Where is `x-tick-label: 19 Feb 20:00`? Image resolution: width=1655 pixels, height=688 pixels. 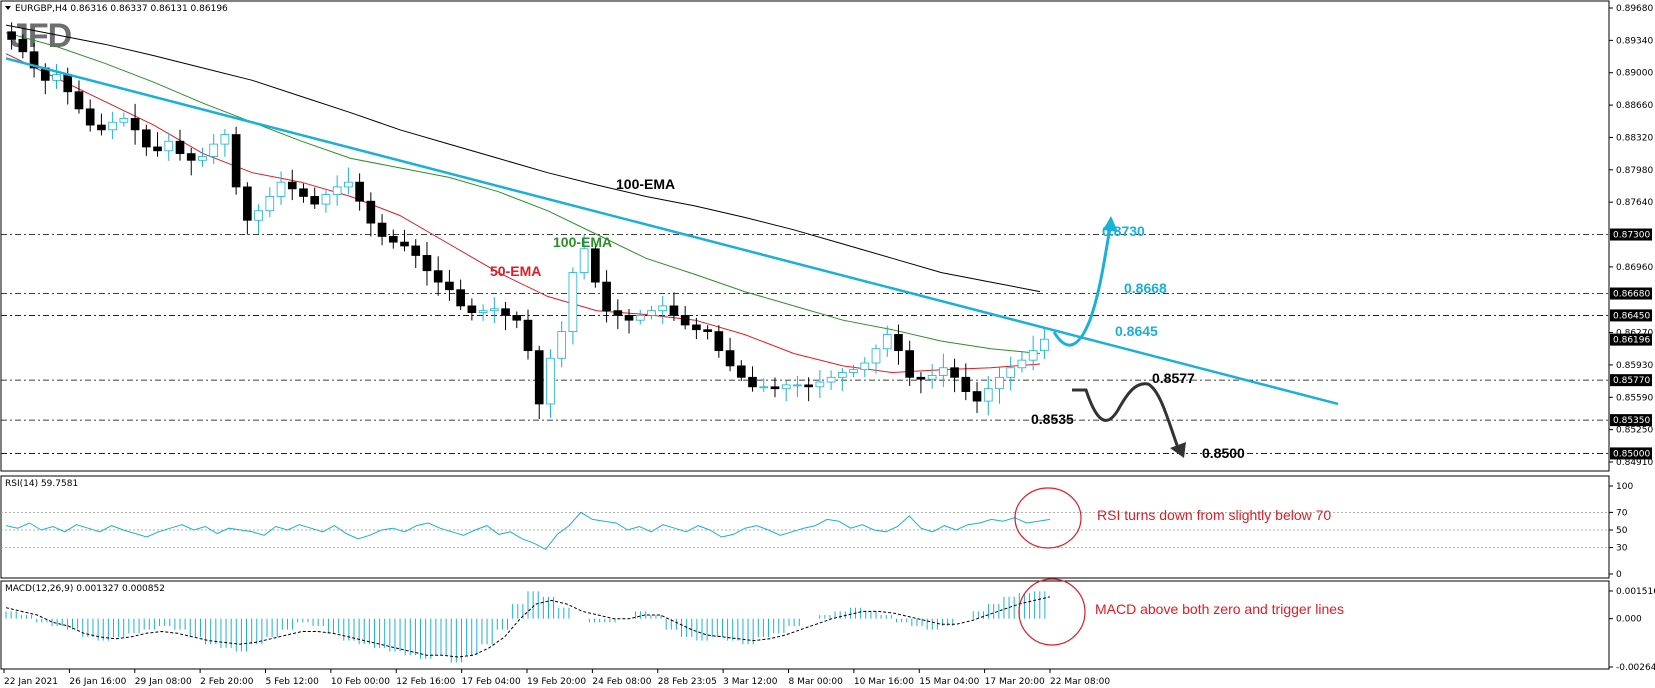
x-tick-label: 19 Feb 20:00 is located at coordinates (556, 682).